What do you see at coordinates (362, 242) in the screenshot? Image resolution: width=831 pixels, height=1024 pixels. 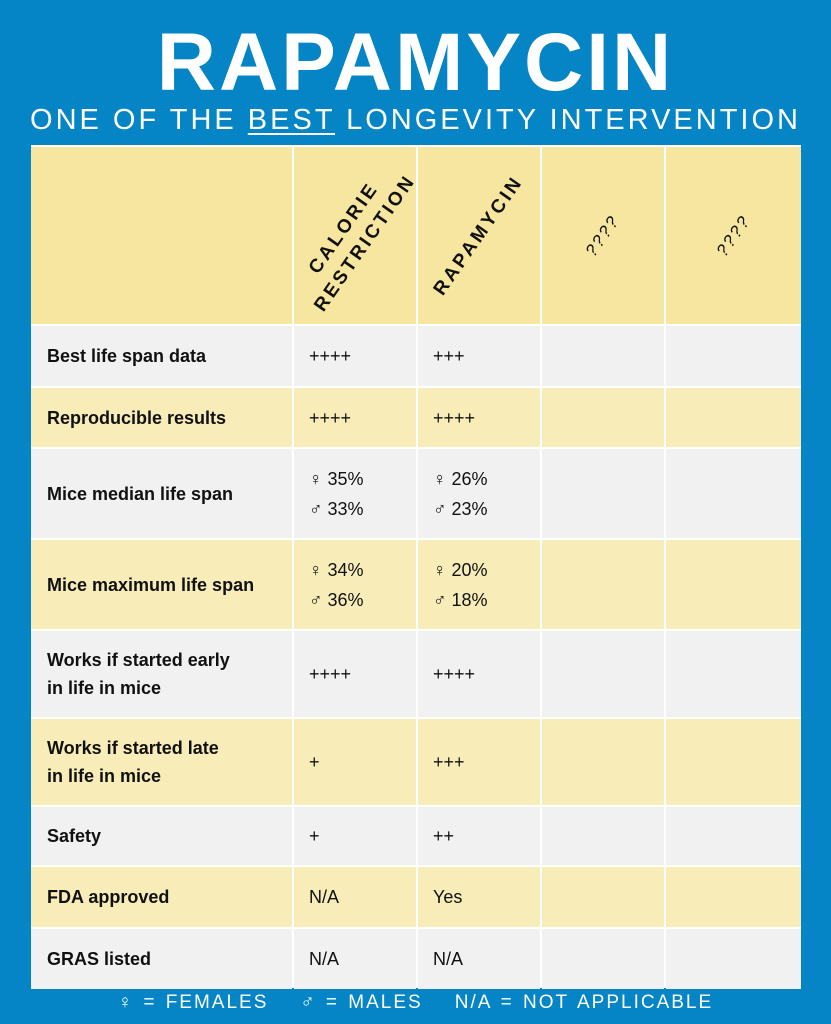 I see `column-header-label: CALORIE RESTRICTION` at bounding box center [362, 242].